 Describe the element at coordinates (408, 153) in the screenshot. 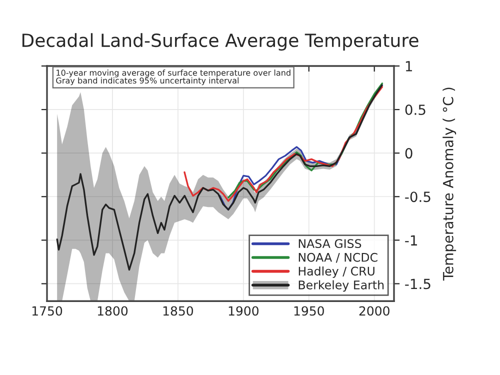

I see `y-tick-label: 0` at that location.